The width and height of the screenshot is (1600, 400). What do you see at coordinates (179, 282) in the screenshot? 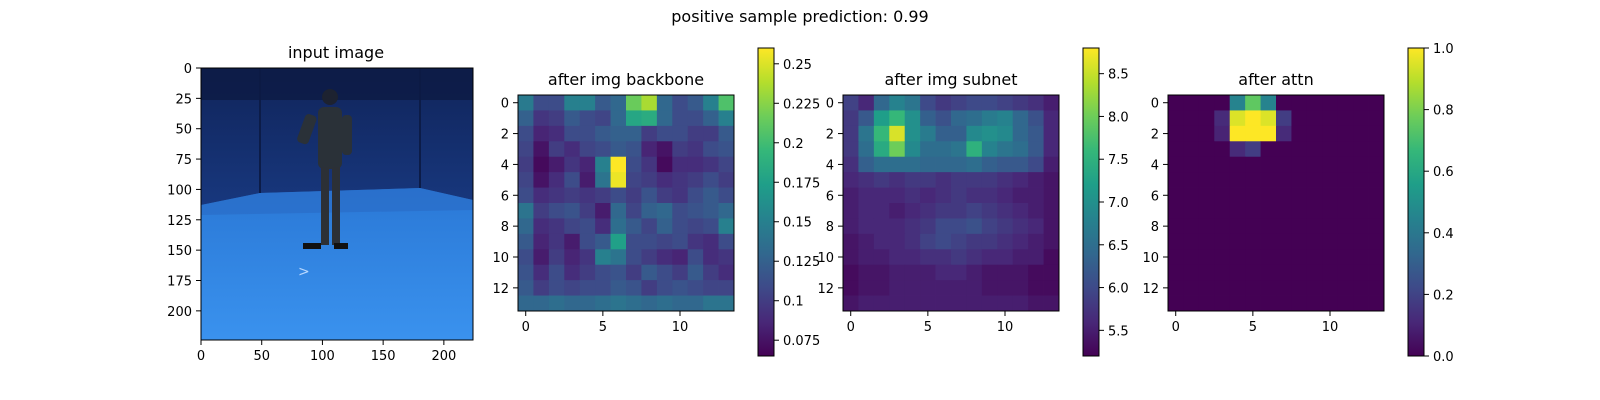
I see `y-tick-label: 175` at bounding box center [179, 282].